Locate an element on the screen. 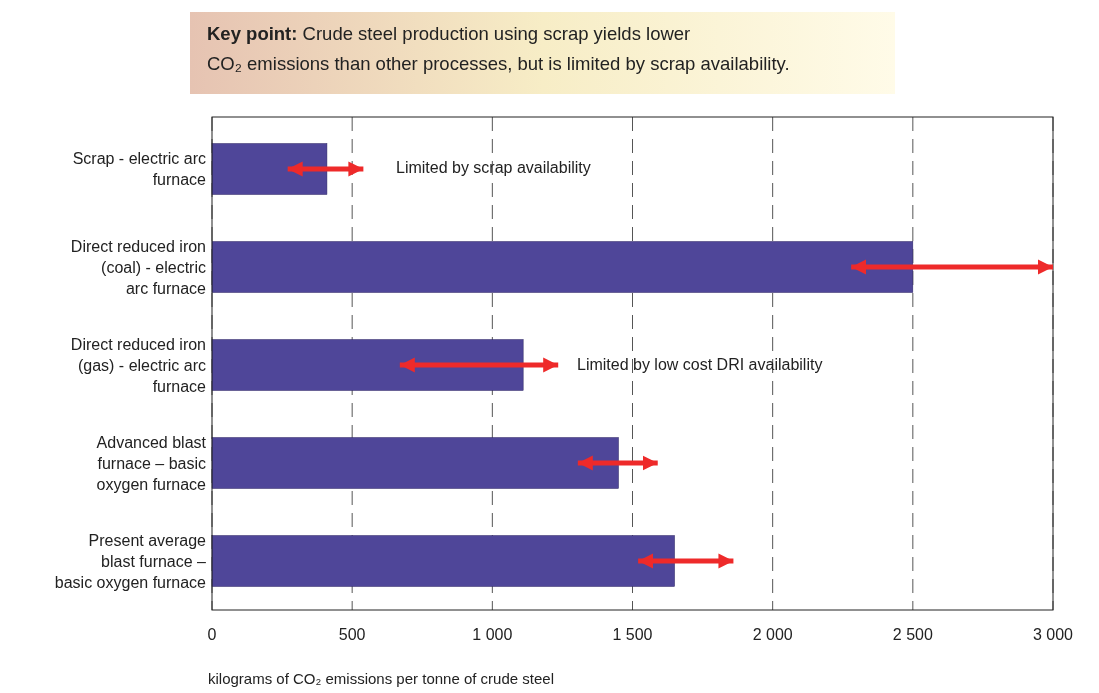  x-axis-title: kilograms of CO₂ emissions per tonne of crude steel is located at coordinates (381, 678).